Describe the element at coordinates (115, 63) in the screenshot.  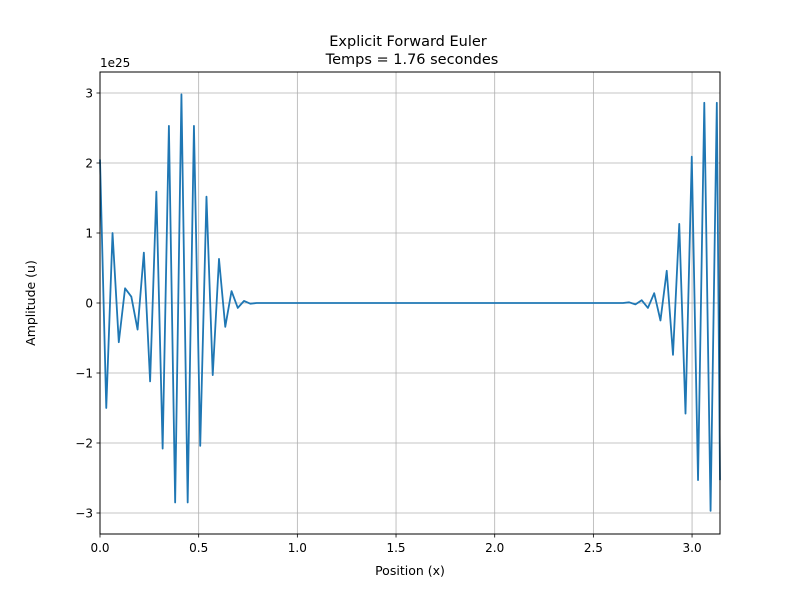
I see `y-offset-label: 1e25` at that location.